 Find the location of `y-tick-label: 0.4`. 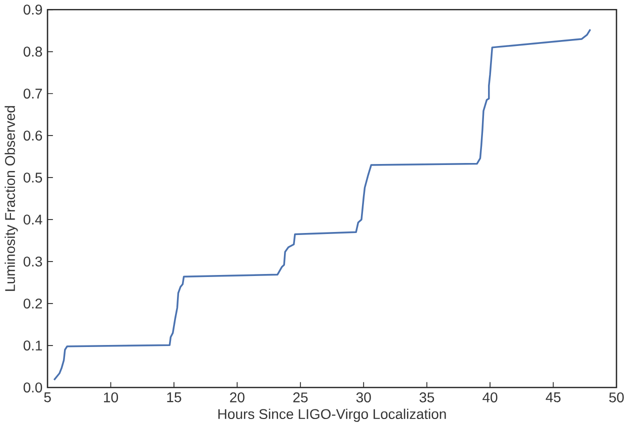

y-tick-label: 0.4 is located at coordinates (33, 219).